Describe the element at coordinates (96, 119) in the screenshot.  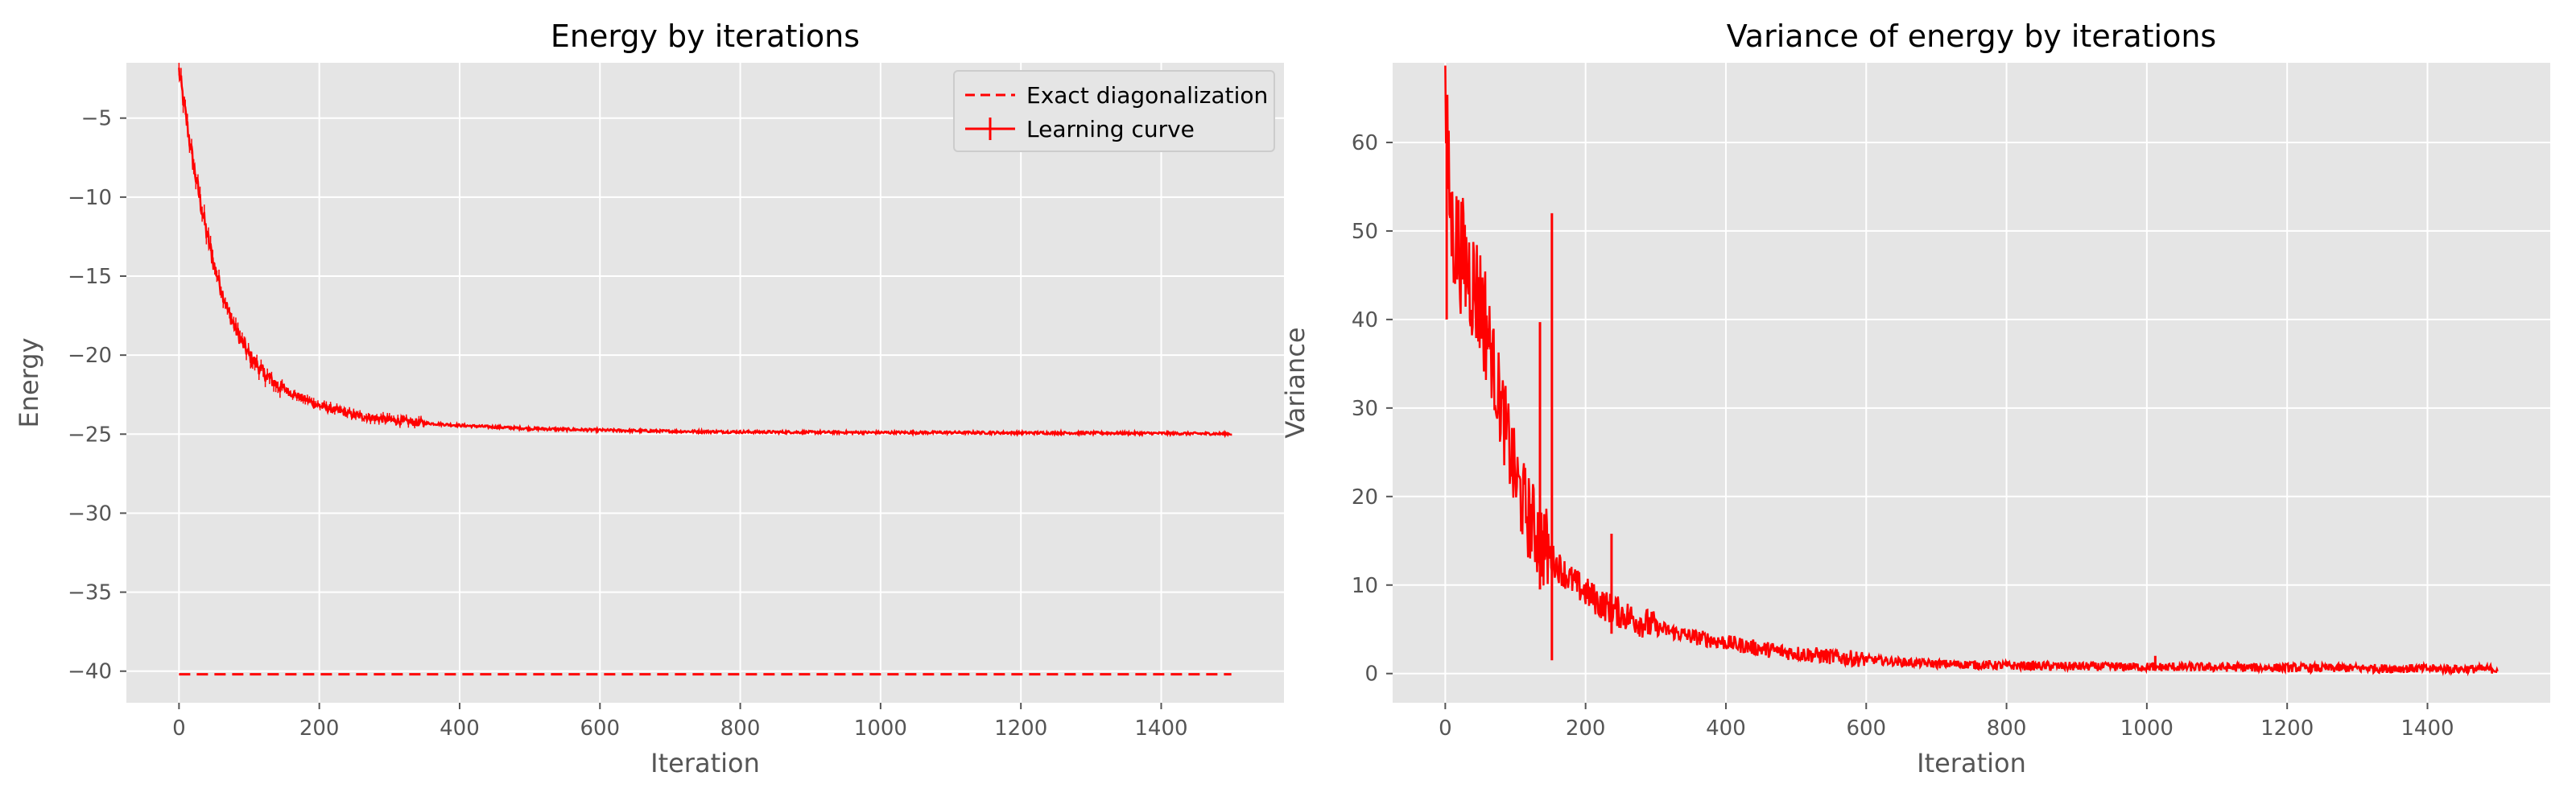
I see `y-tick-label: −5` at that location.